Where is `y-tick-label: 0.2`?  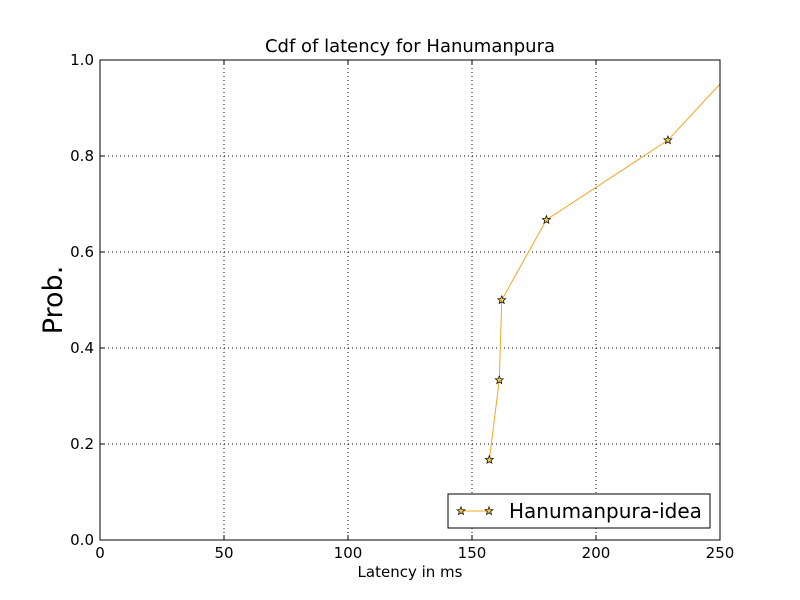 y-tick-label: 0.2 is located at coordinates (82, 444).